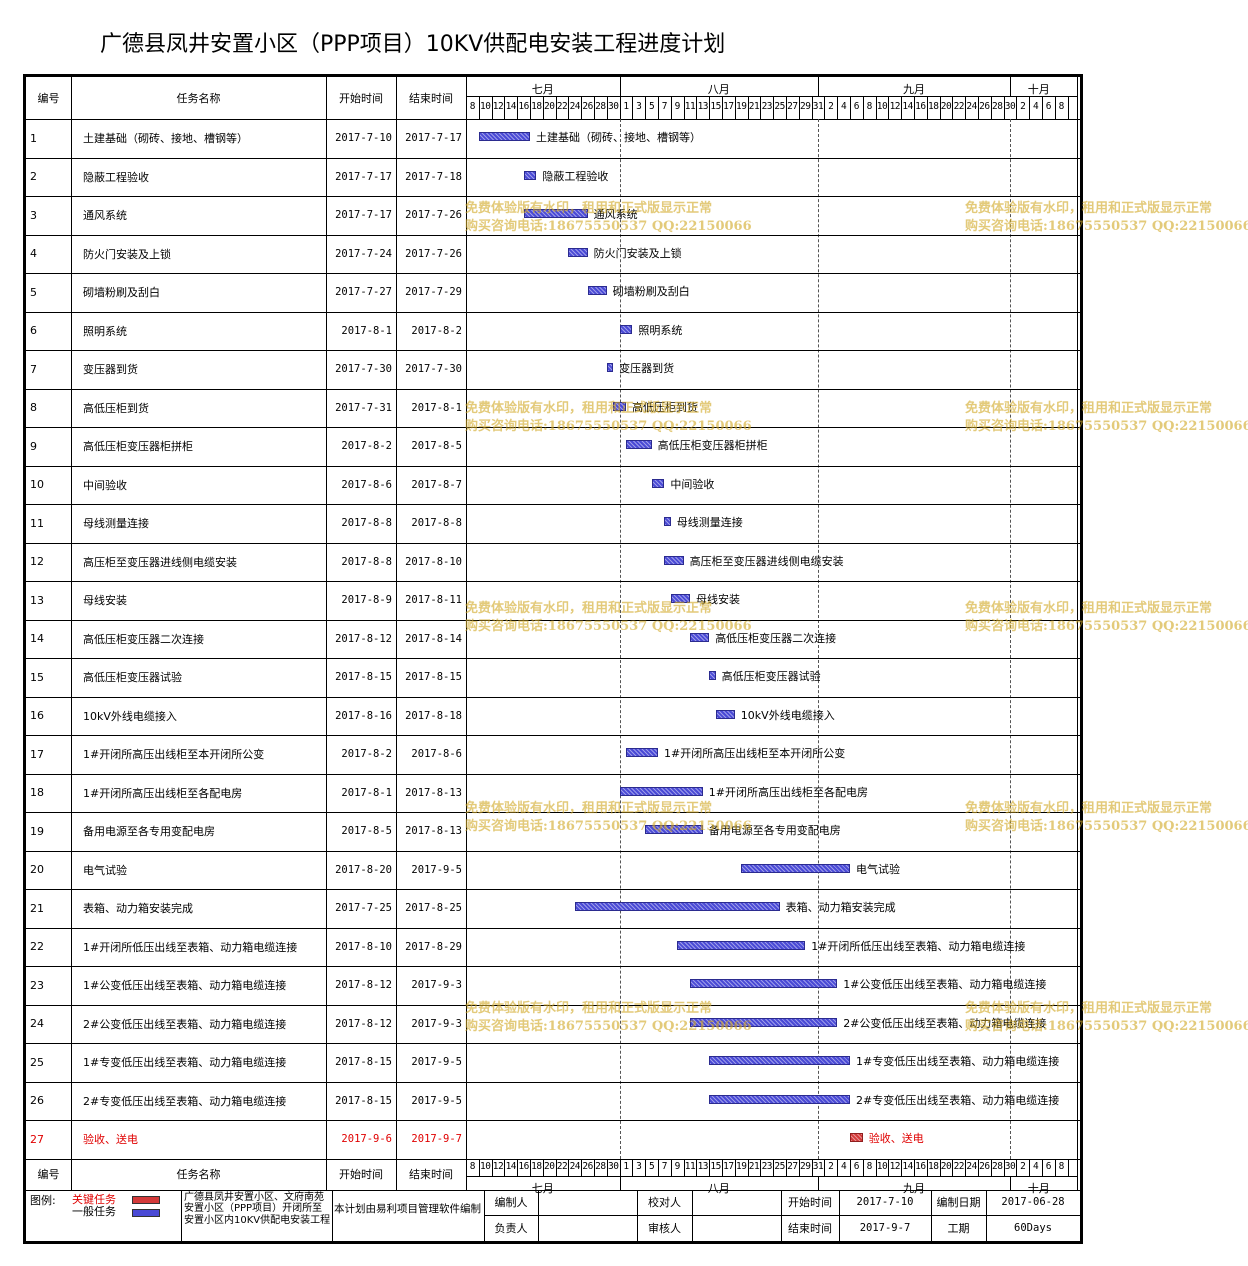 This screenshot has width=1248, height=1266. I want to click on task-end-date: 2017-8-5, so click(436, 446).